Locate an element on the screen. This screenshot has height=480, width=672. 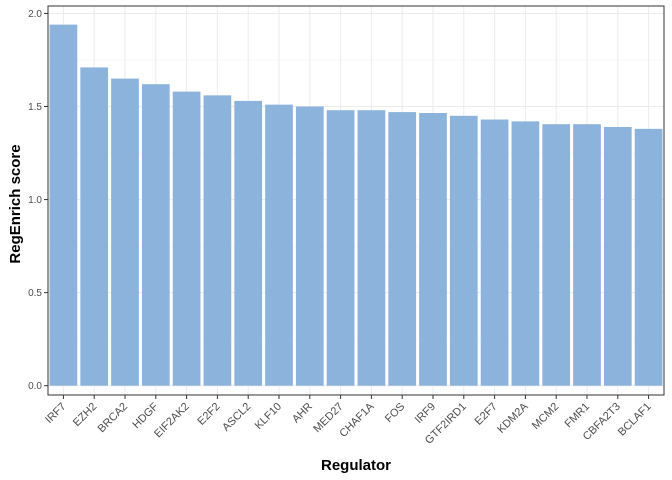
x-tick-label: FMR1 is located at coordinates (577, 416).